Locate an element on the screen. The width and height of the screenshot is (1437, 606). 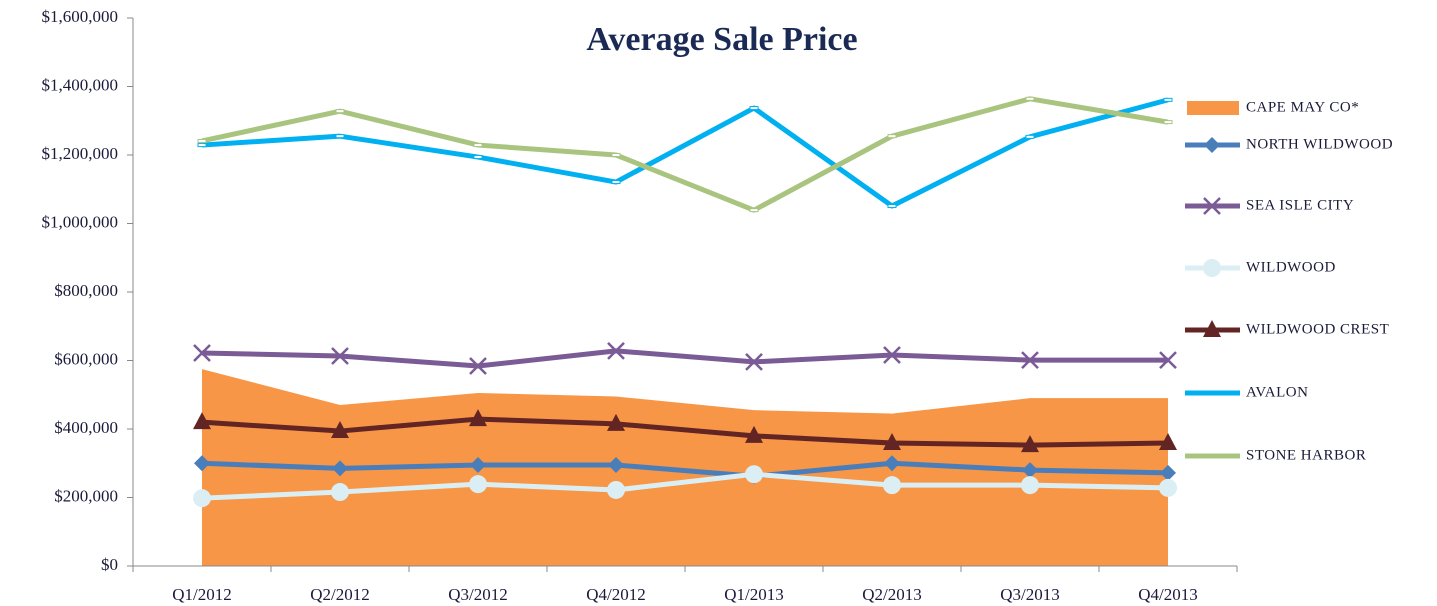
y-tick-label: $1,000,000 is located at coordinates (80, 221).